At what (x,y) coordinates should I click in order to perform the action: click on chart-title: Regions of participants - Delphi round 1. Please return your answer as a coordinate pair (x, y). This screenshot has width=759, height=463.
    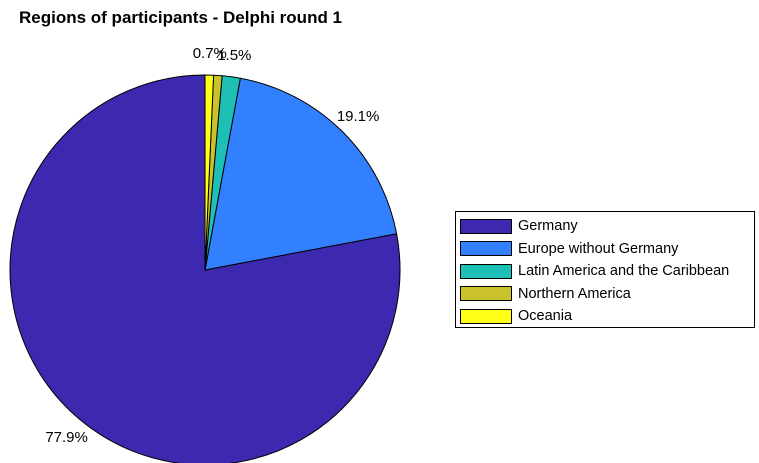
    Looking at the image, I should click on (181, 17).